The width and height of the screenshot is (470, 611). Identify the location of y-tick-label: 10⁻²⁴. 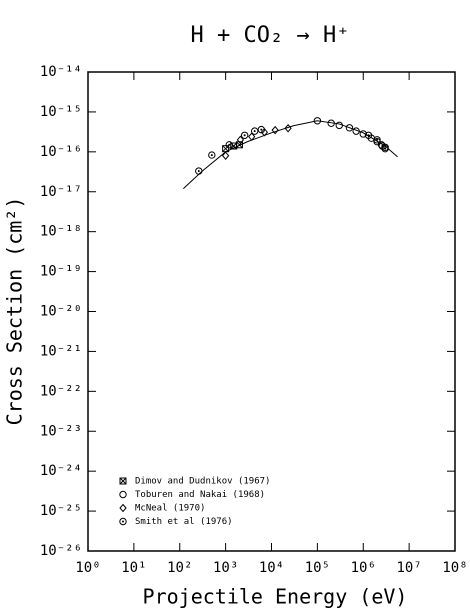
(61, 471).